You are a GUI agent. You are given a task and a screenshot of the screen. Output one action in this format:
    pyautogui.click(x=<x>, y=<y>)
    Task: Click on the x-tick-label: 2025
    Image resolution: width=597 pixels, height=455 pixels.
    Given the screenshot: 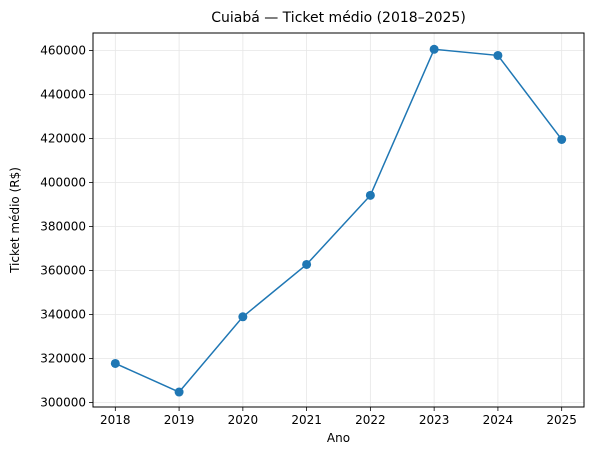 What is the action you would take?
    pyautogui.click(x=561, y=420)
    